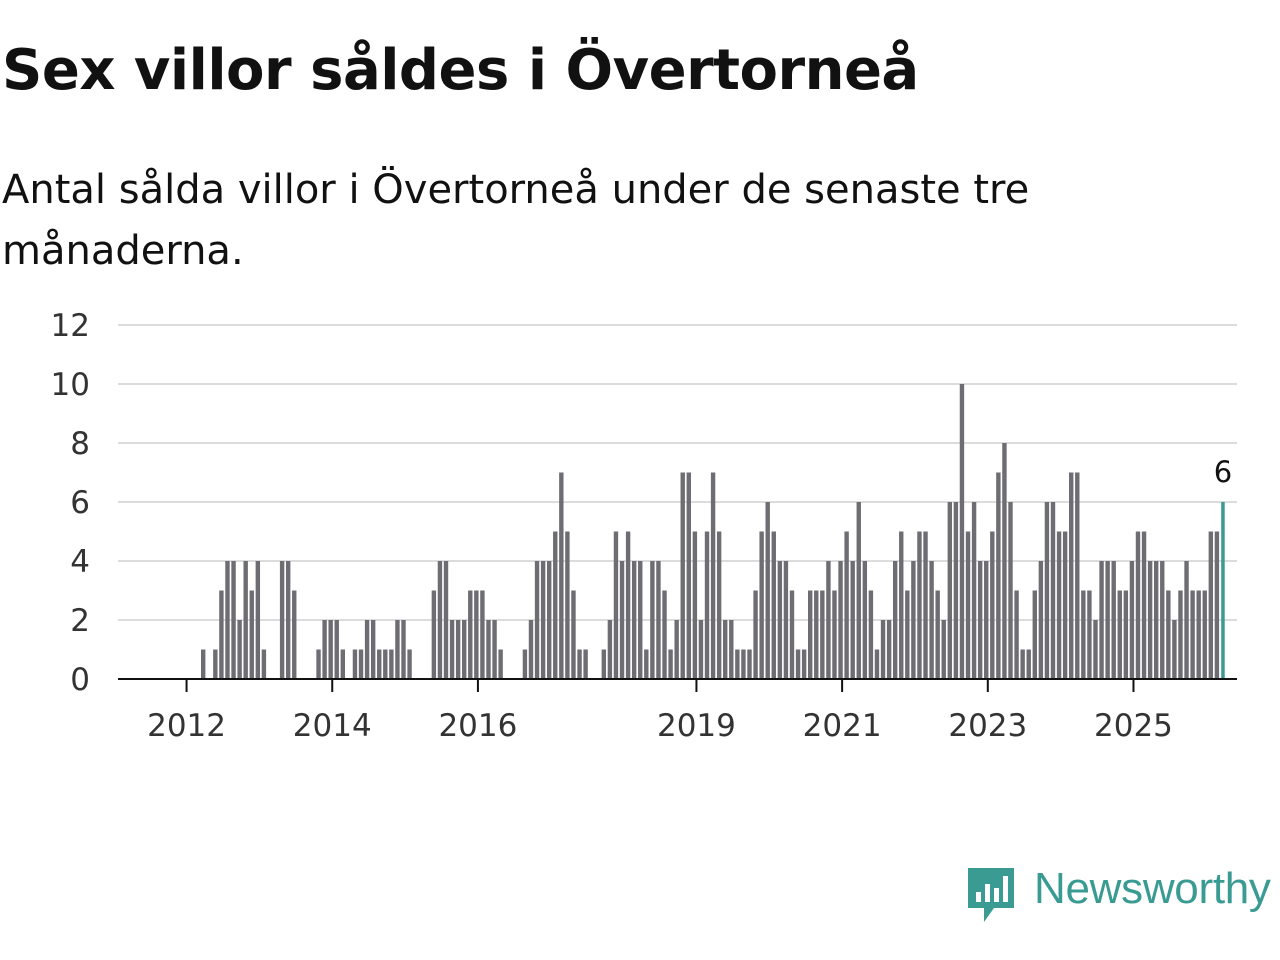 Image resolution: width=1280 pixels, height=960 pixels. I want to click on x-tick-label: 2021, so click(842, 726).